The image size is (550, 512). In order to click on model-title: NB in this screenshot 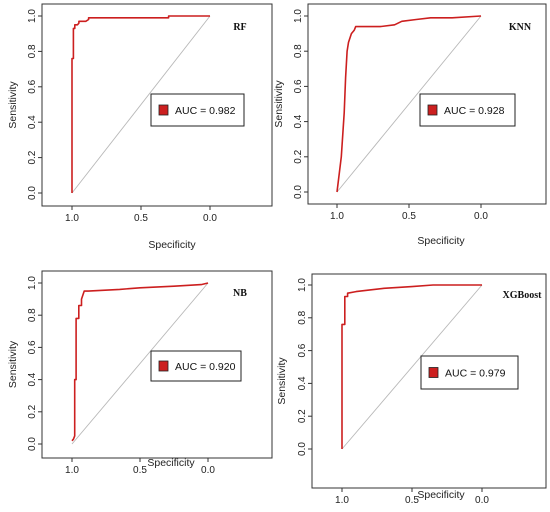, I will do `click(240, 293)`.